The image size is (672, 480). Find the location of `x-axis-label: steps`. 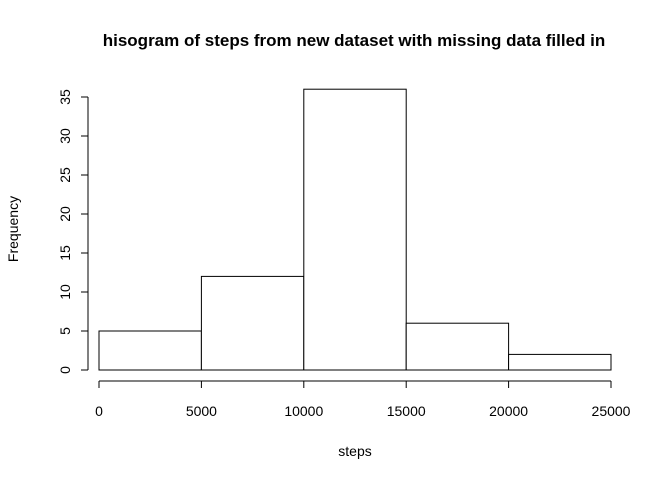

x-axis-label: steps is located at coordinates (354, 451).